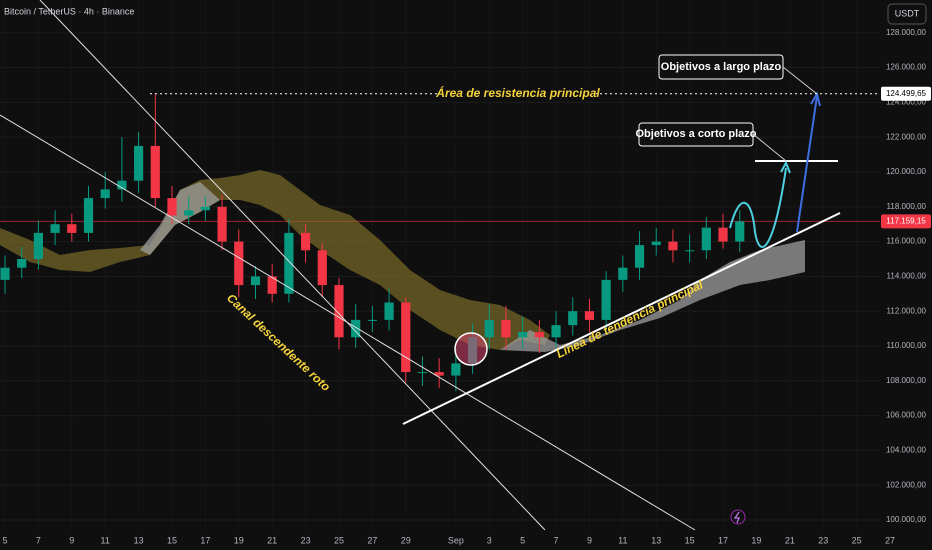 The height and width of the screenshot is (550, 932). What do you see at coordinates (738, 517) in the screenshot?
I see `event-icon` at bounding box center [738, 517].